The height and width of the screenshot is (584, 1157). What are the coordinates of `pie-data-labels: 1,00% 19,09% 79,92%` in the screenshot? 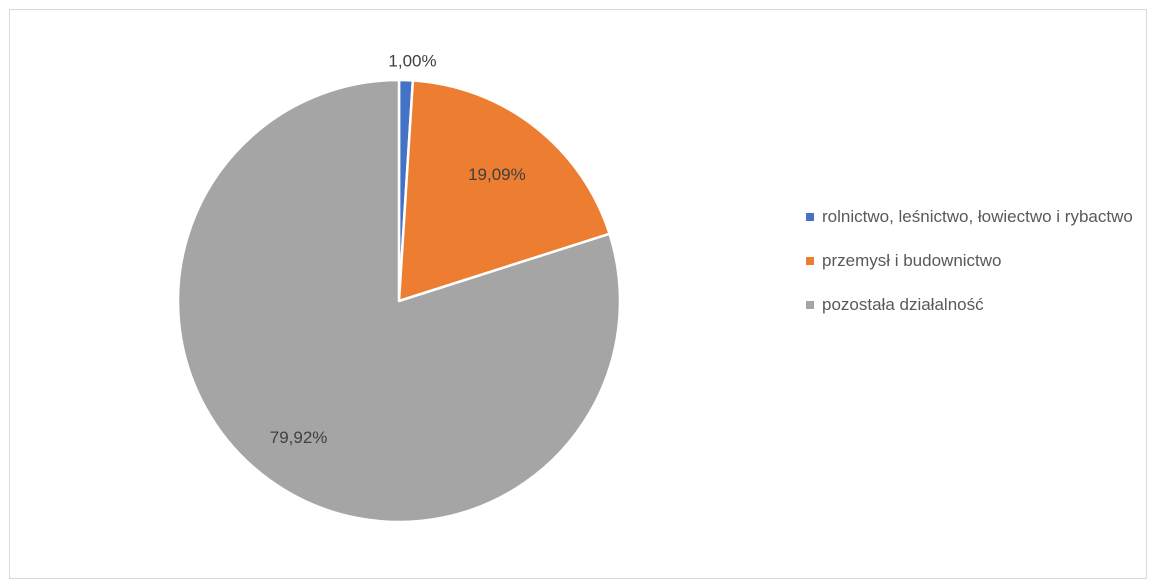 It's located at (398, 249).